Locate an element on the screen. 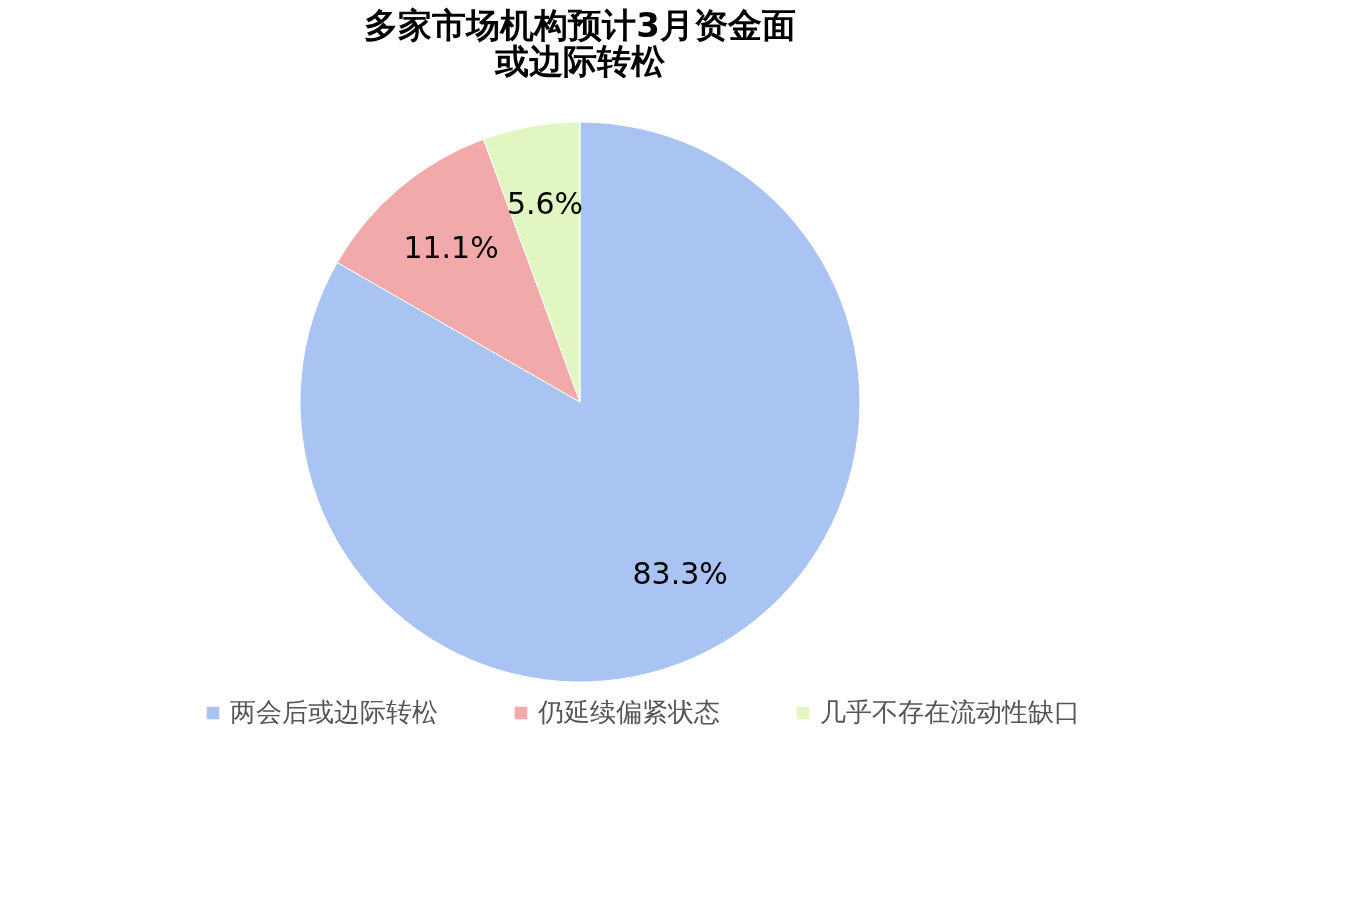 This screenshot has width=1370, height=904. legend-label: 两会后或边际转松 is located at coordinates (334, 712).